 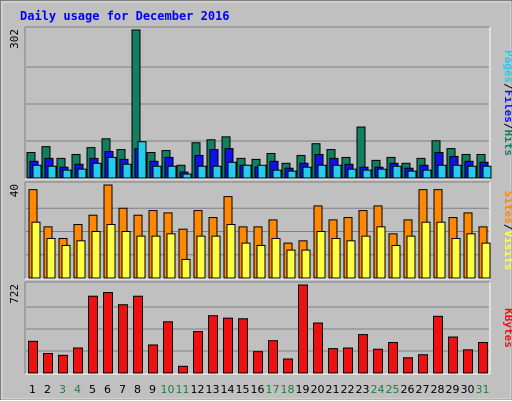 I want to click on day-label: 14, so click(x=228, y=389).